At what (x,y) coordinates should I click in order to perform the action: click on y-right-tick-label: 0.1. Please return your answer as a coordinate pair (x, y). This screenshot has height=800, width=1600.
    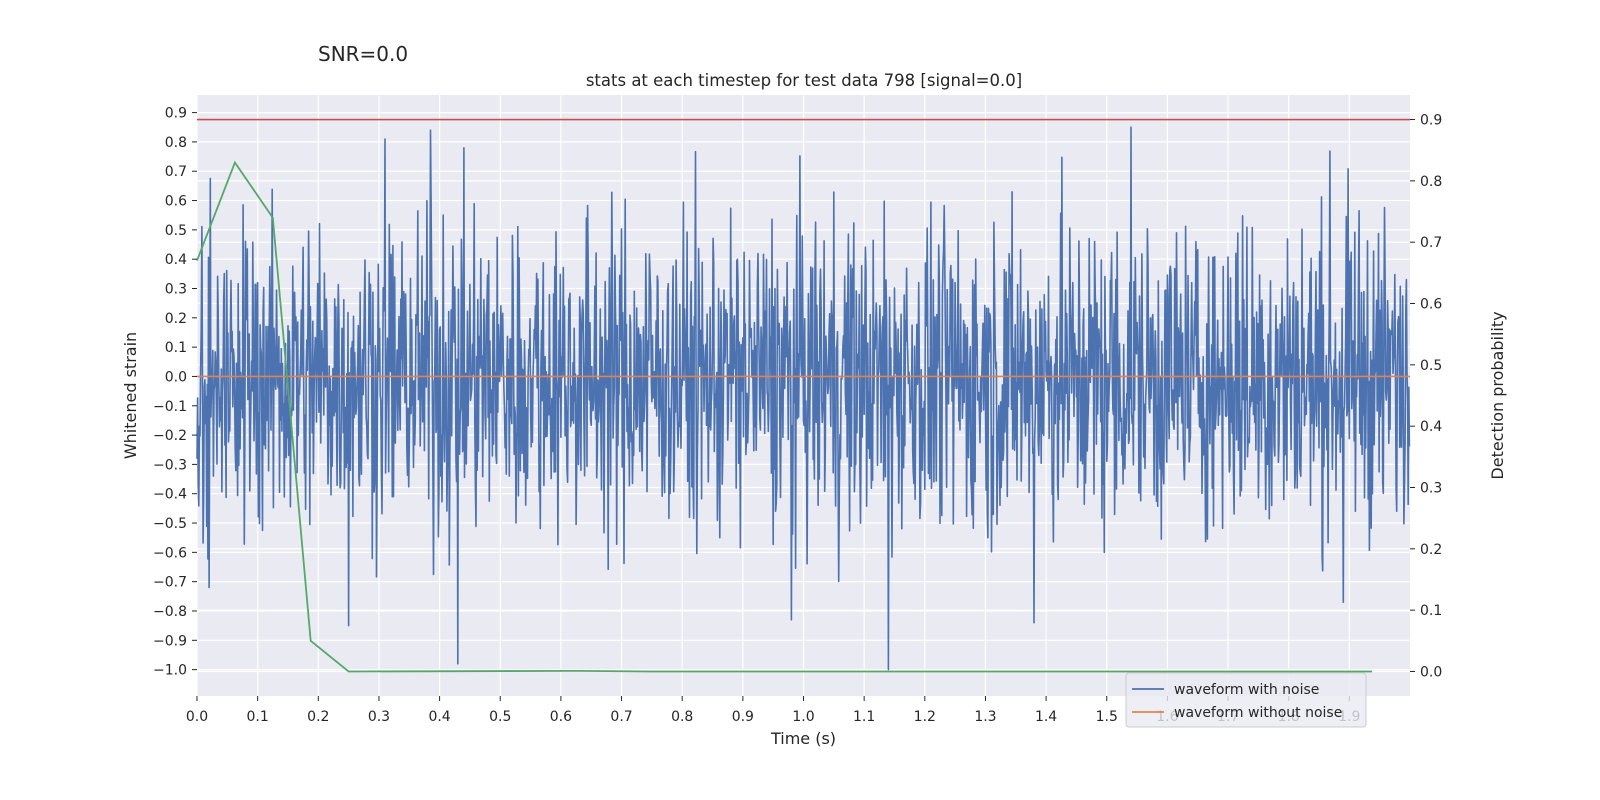
    Looking at the image, I should click on (1431, 611).